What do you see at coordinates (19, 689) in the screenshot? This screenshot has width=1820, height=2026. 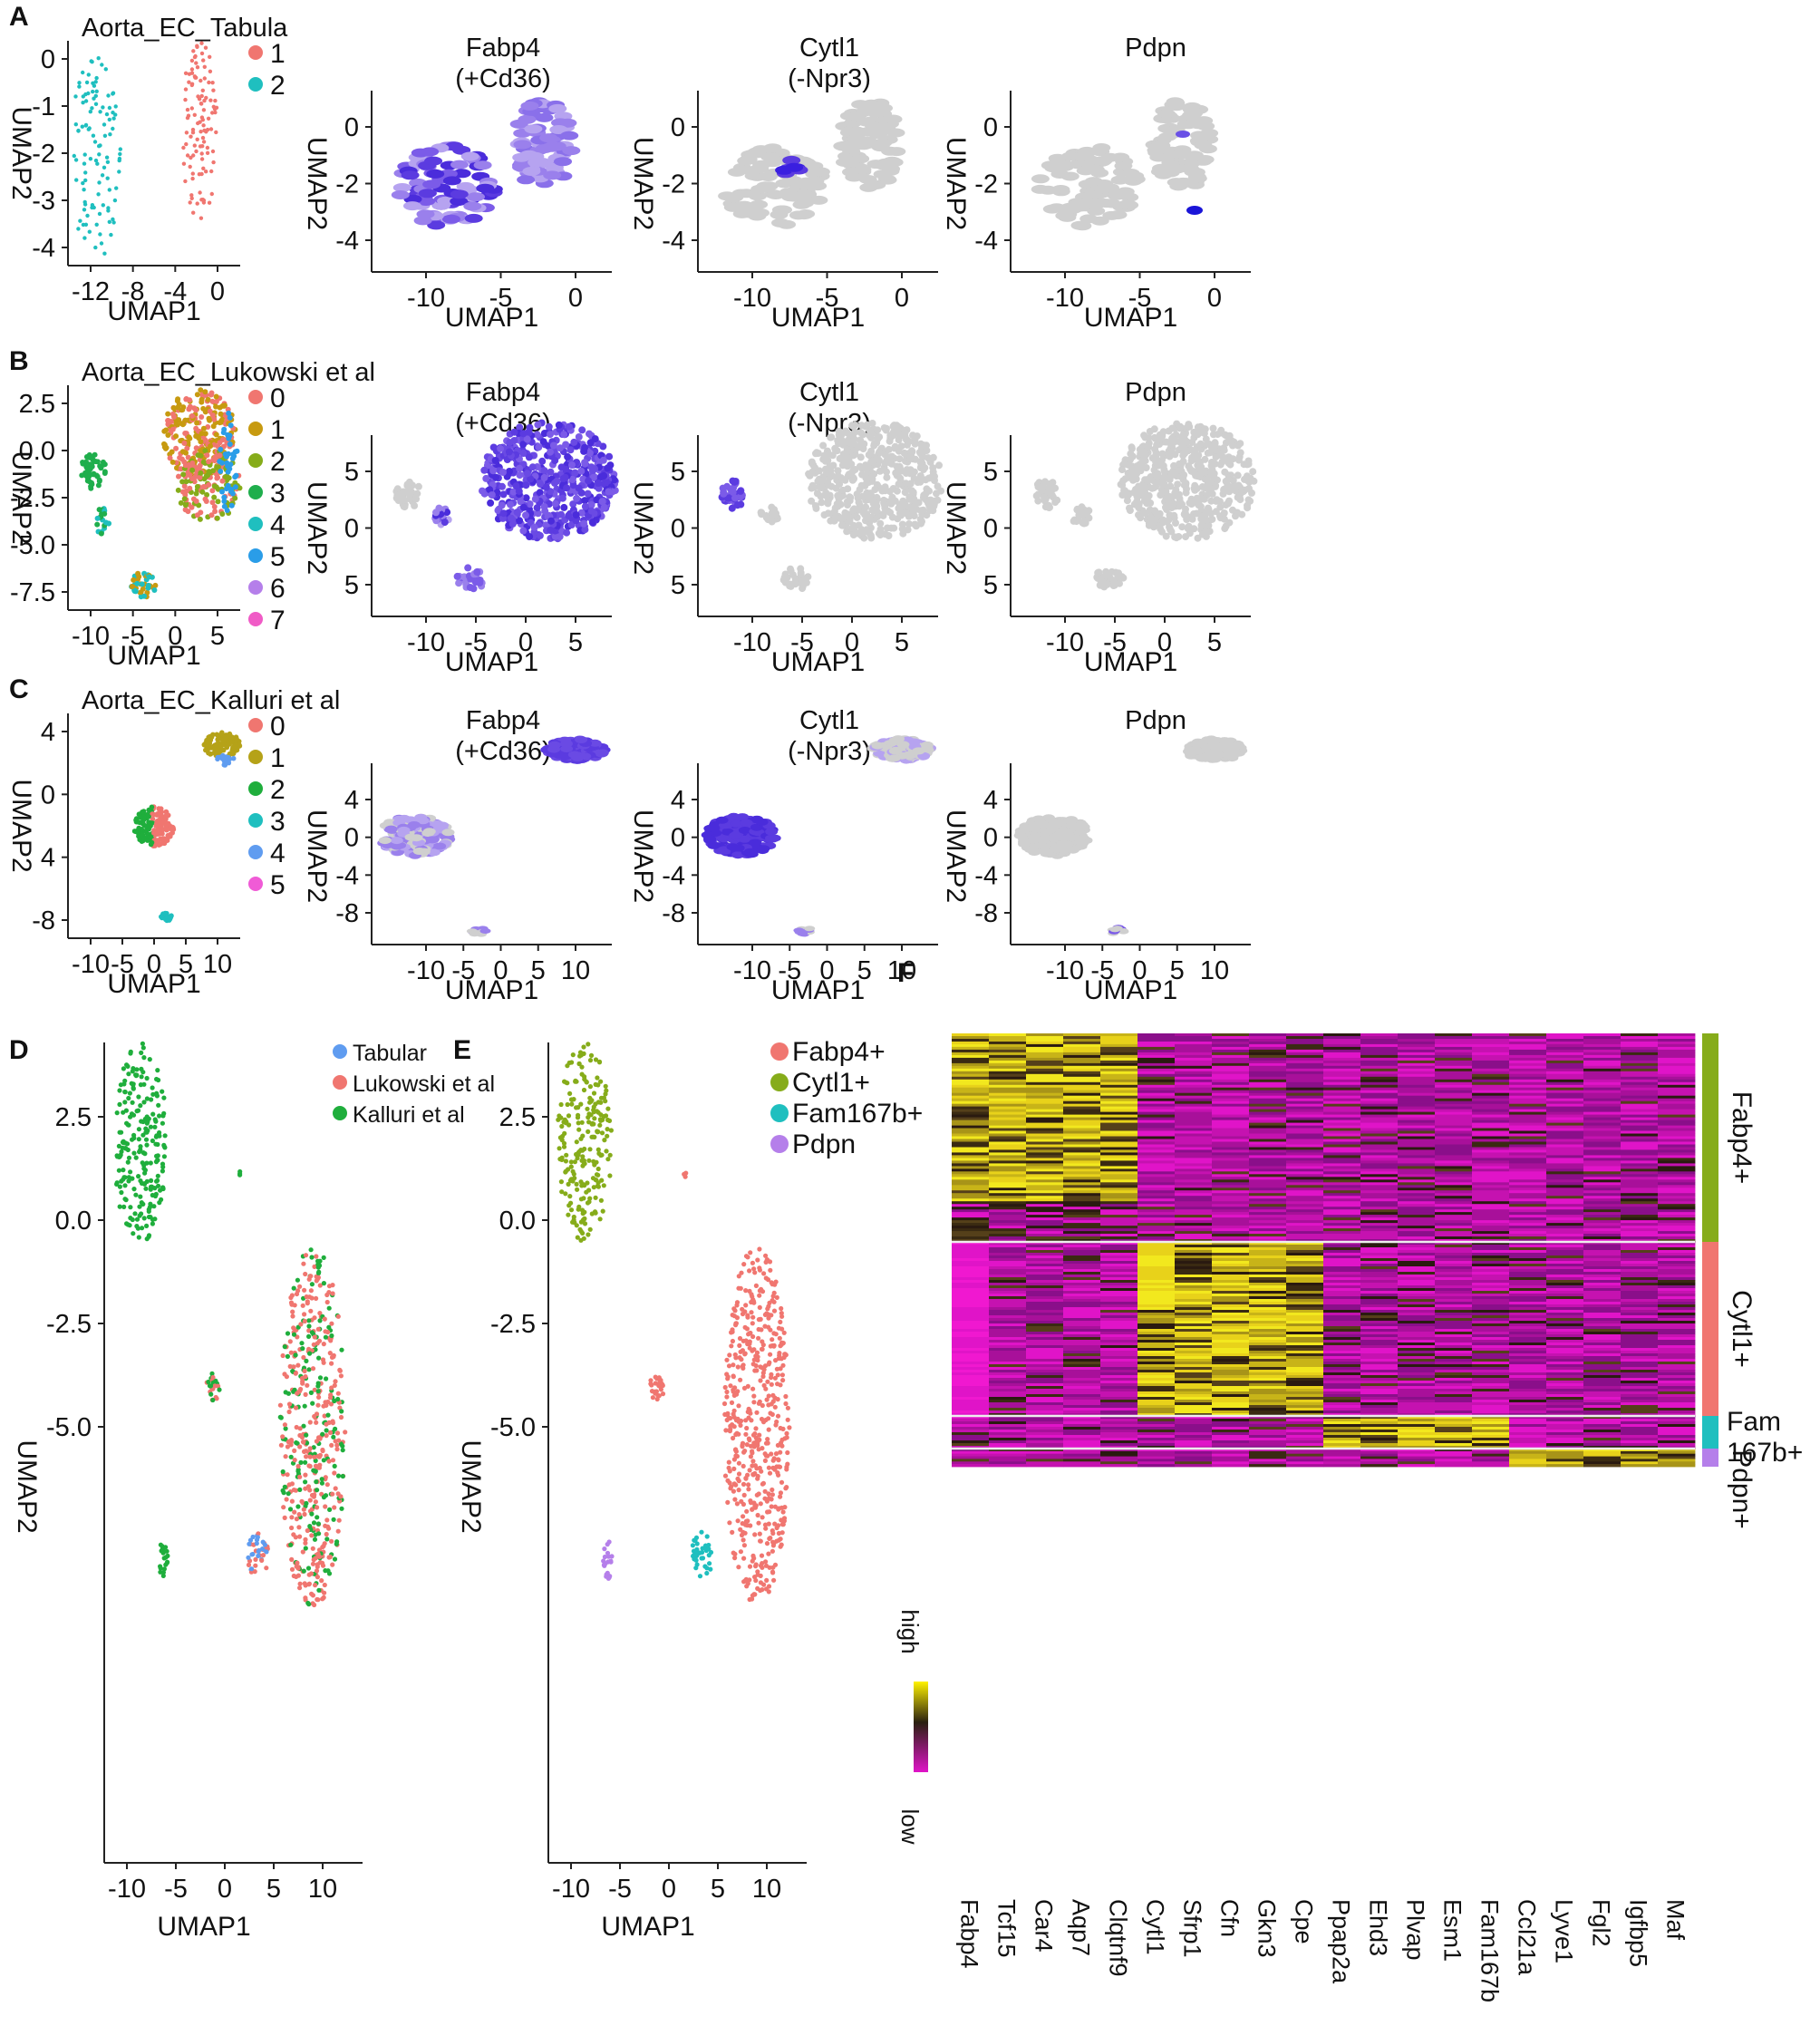 I see `panel-letter-c: C` at bounding box center [19, 689].